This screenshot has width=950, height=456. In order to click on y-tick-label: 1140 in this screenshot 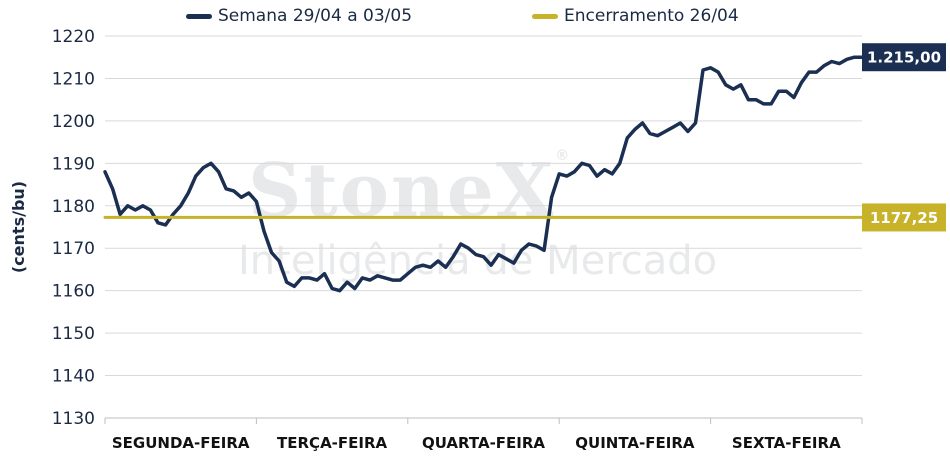, I will do `click(73, 377)`.